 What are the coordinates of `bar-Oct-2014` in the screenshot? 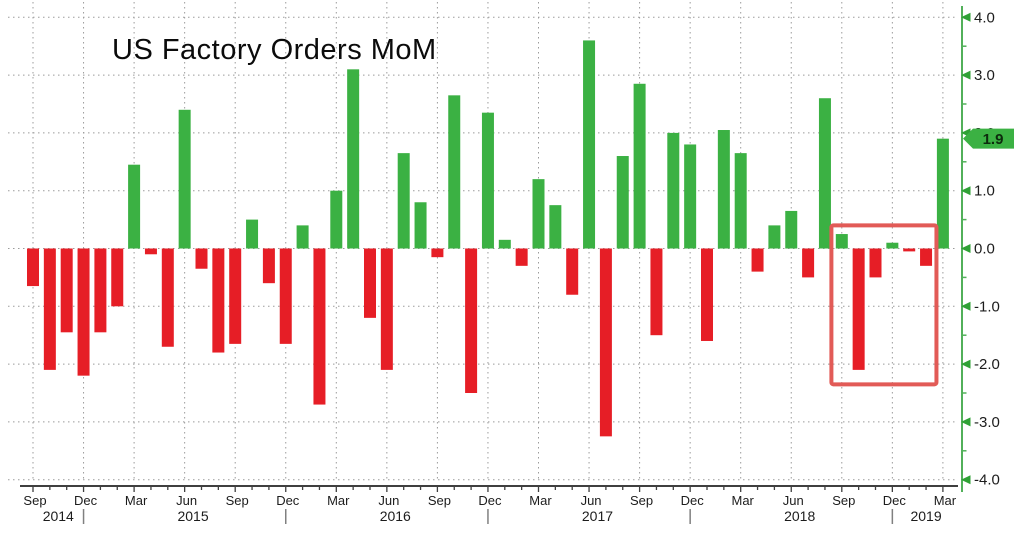 It's located at (49, 309).